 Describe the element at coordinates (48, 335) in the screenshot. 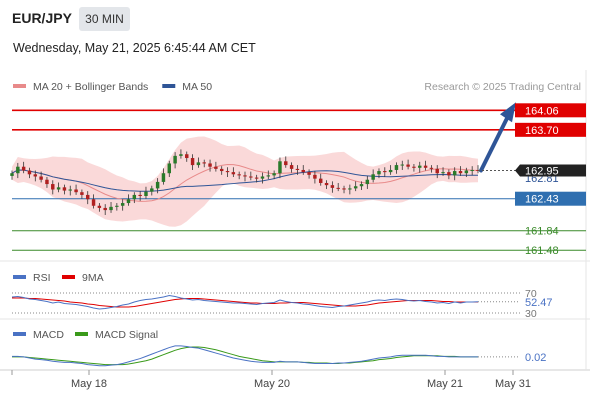

I see `legend-label: MACD` at that location.